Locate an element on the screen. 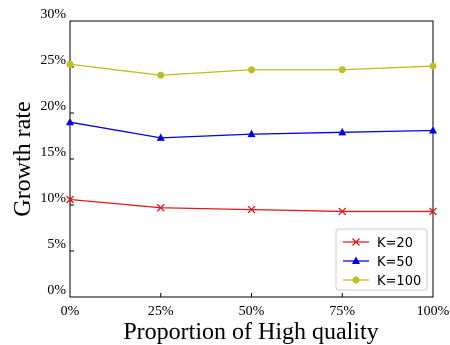 The height and width of the screenshot is (345, 450). x-tick-label: 75% is located at coordinates (342, 311).